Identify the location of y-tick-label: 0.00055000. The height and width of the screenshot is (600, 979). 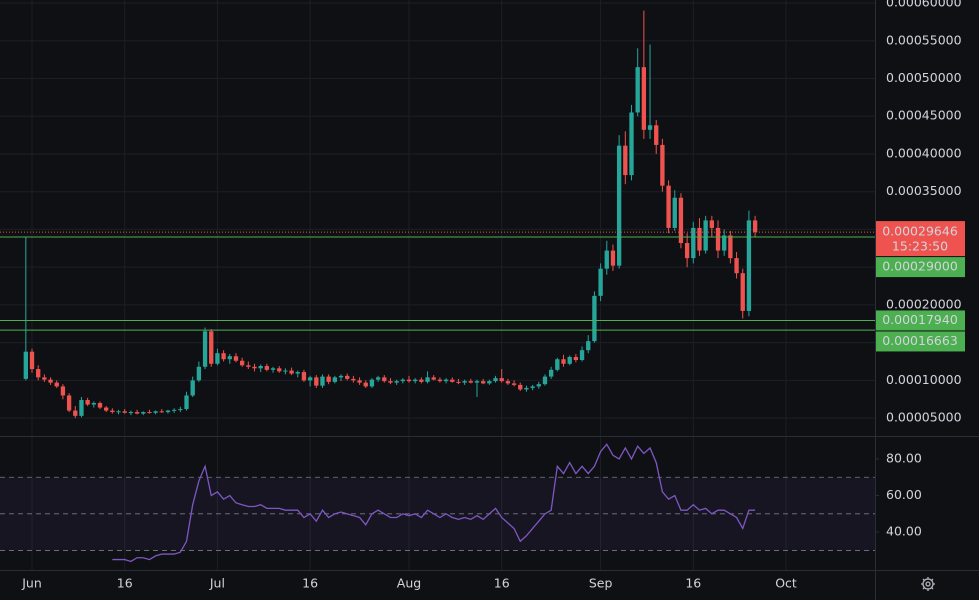
(924, 39).